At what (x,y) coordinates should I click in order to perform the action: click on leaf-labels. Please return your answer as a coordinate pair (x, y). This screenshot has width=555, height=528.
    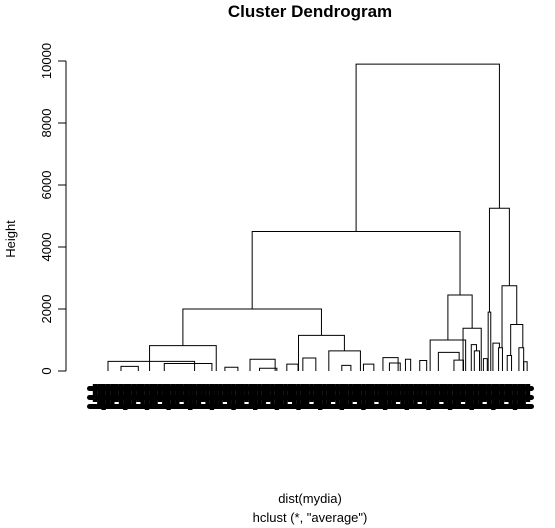
    Looking at the image, I should click on (310, 397).